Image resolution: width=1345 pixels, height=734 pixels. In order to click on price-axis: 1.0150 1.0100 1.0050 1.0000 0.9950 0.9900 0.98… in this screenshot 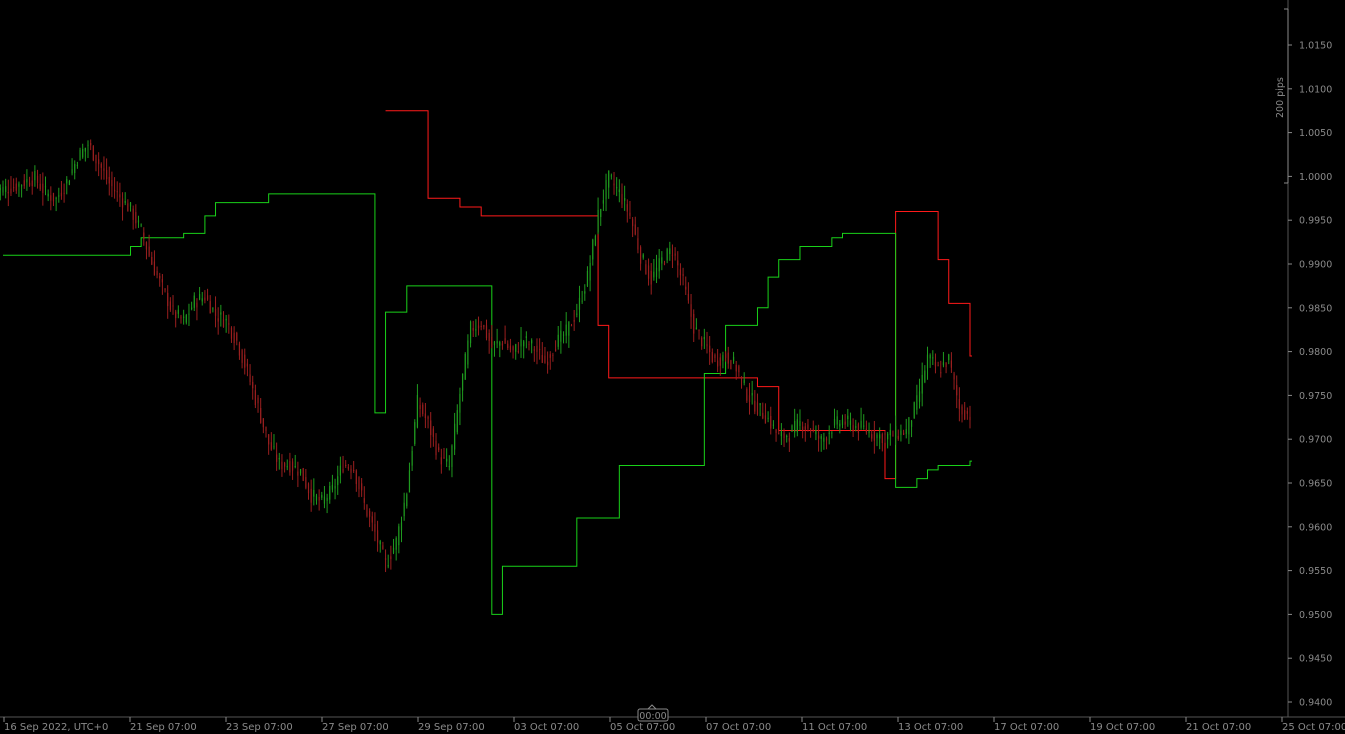, I will do `click(1310, 375)`.